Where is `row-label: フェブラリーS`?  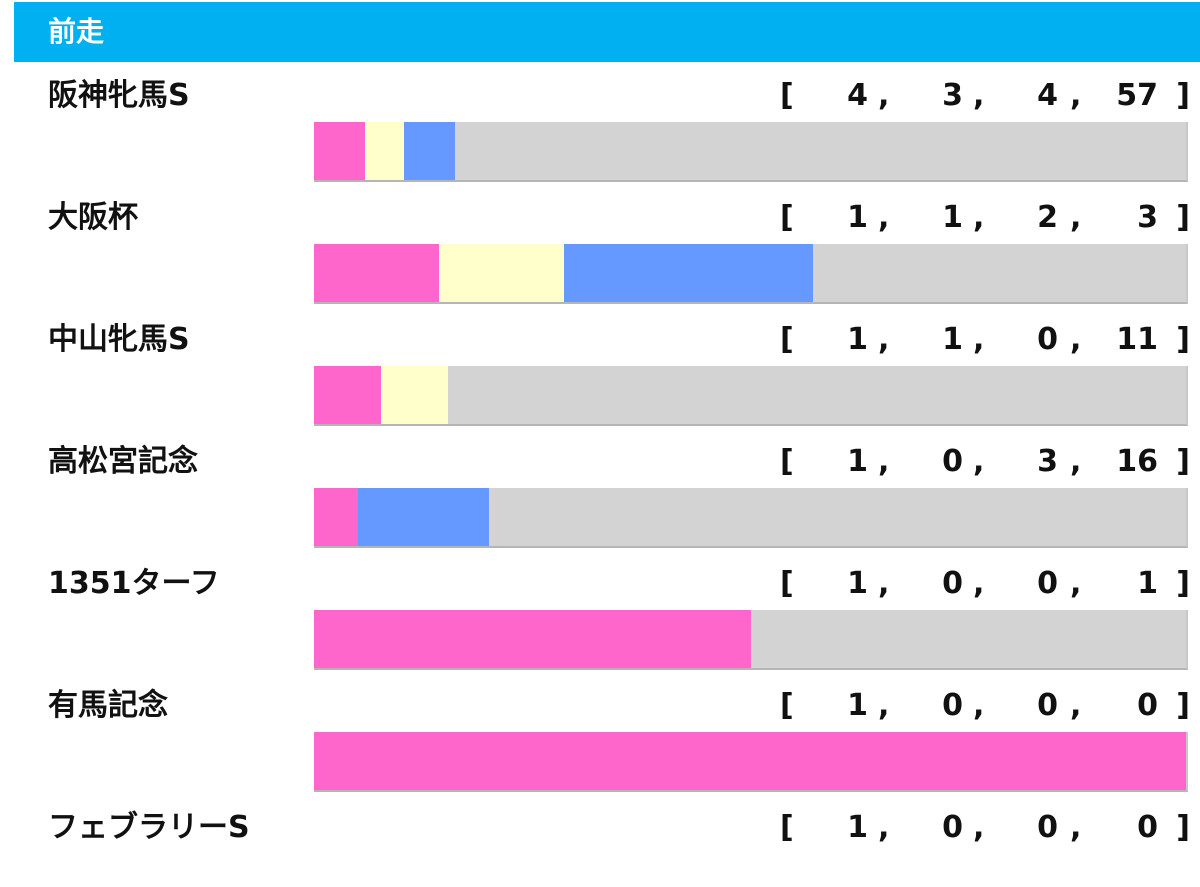
row-label: フェブラリーS is located at coordinates (149, 827).